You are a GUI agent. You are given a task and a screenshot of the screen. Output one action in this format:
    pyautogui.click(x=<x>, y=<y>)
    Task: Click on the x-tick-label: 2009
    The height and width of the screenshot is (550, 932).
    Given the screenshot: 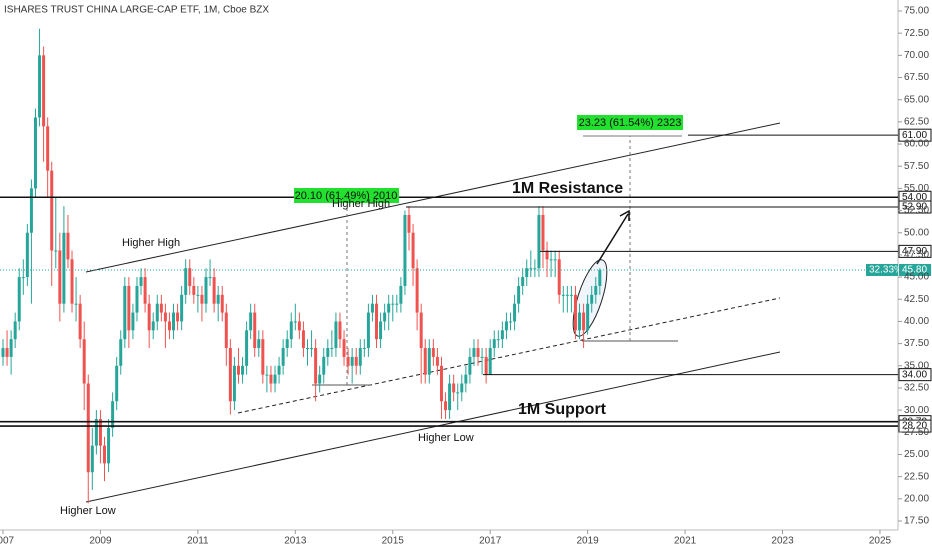 What is the action you would take?
    pyautogui.click(x=100, y=541)
    